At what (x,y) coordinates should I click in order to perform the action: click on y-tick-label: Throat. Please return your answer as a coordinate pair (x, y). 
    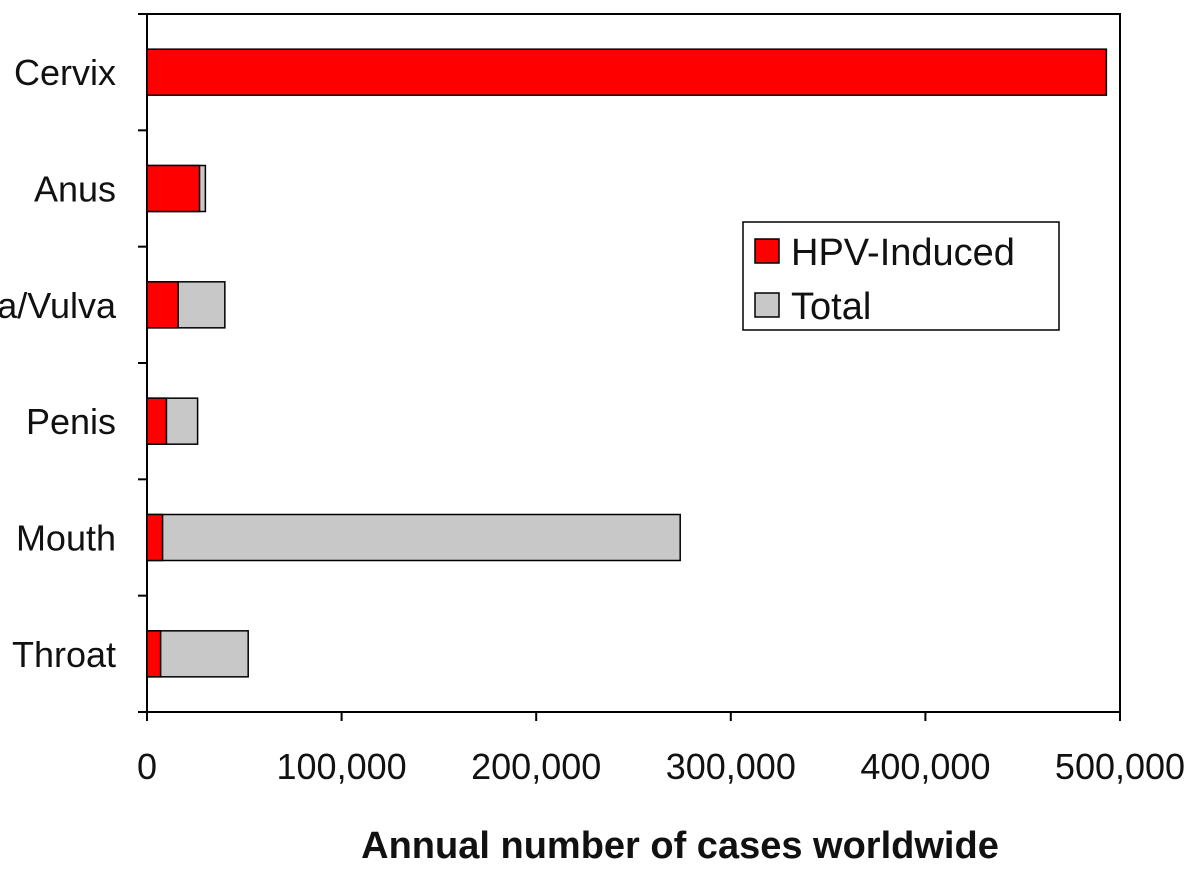
    Looking at the image, I should click on (64, 654).